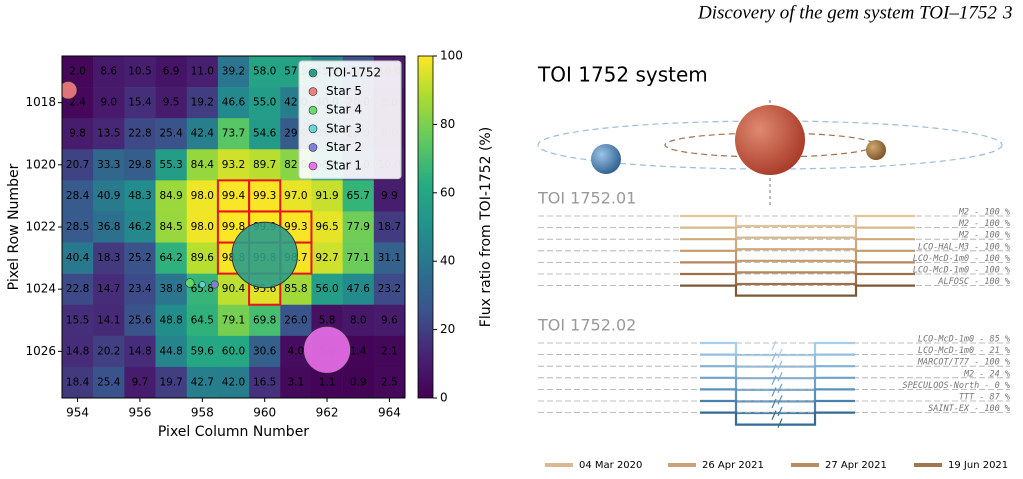 The height and width of the screenshot is (479, 1023). I want to click on cell-label: 65.8, so click(202, 289).